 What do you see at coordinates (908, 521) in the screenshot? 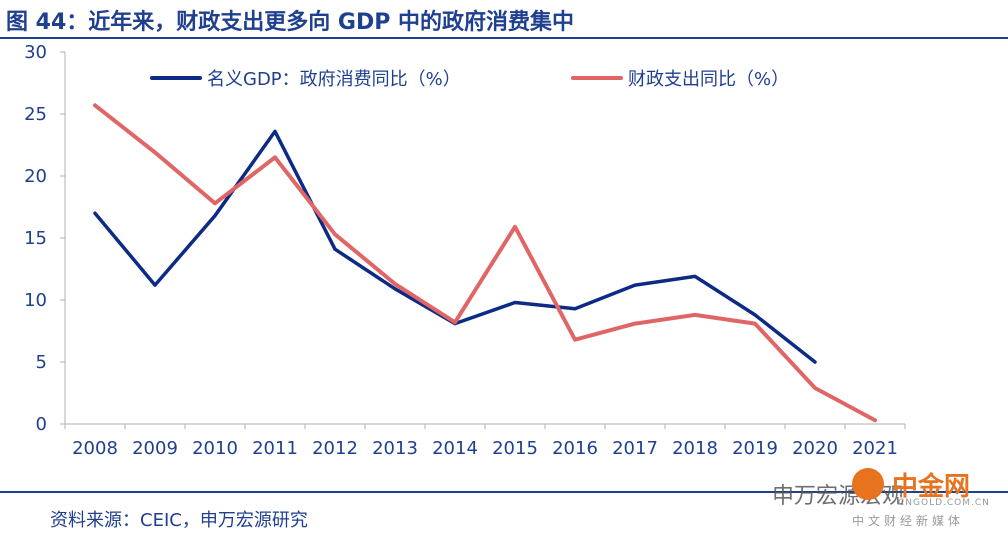
I see `watermark-slogan: 中文财经新媒体` at bounding box center [908, 521].